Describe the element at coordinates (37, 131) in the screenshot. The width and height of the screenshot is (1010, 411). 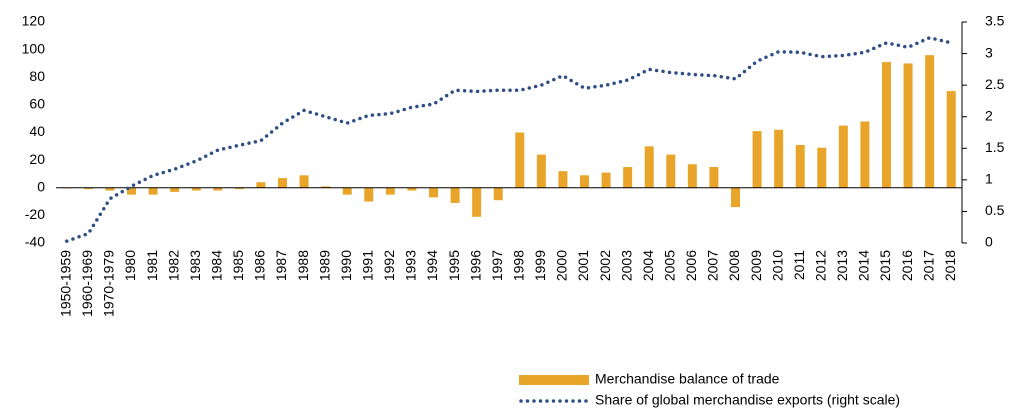
I see `y-tick-label: 40` at that location.